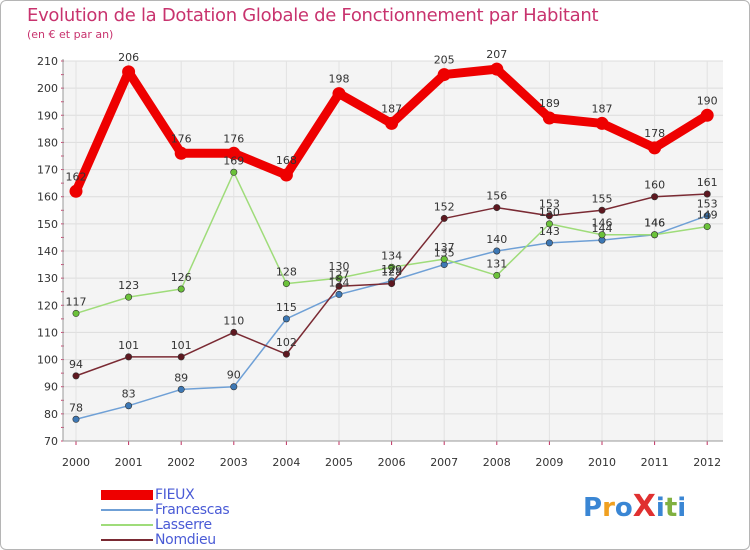  Describe the element at coordinates (671, 508) in the screenshot. I see `logo-letter: t` at that location.